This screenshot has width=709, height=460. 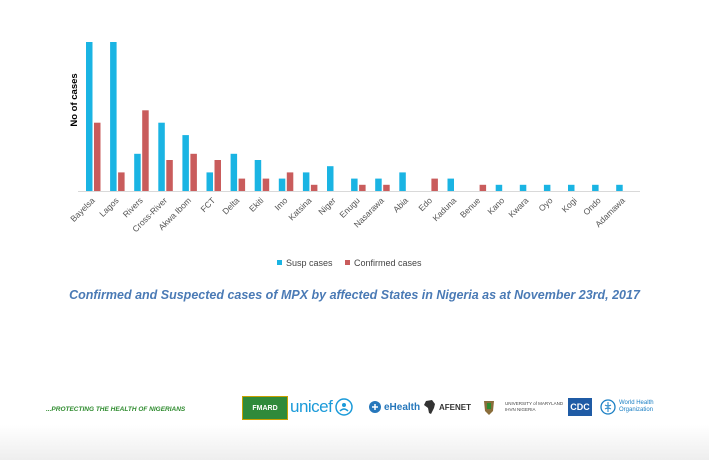 I want to click on bar-susp-kwara, so click(x=523, y=187).